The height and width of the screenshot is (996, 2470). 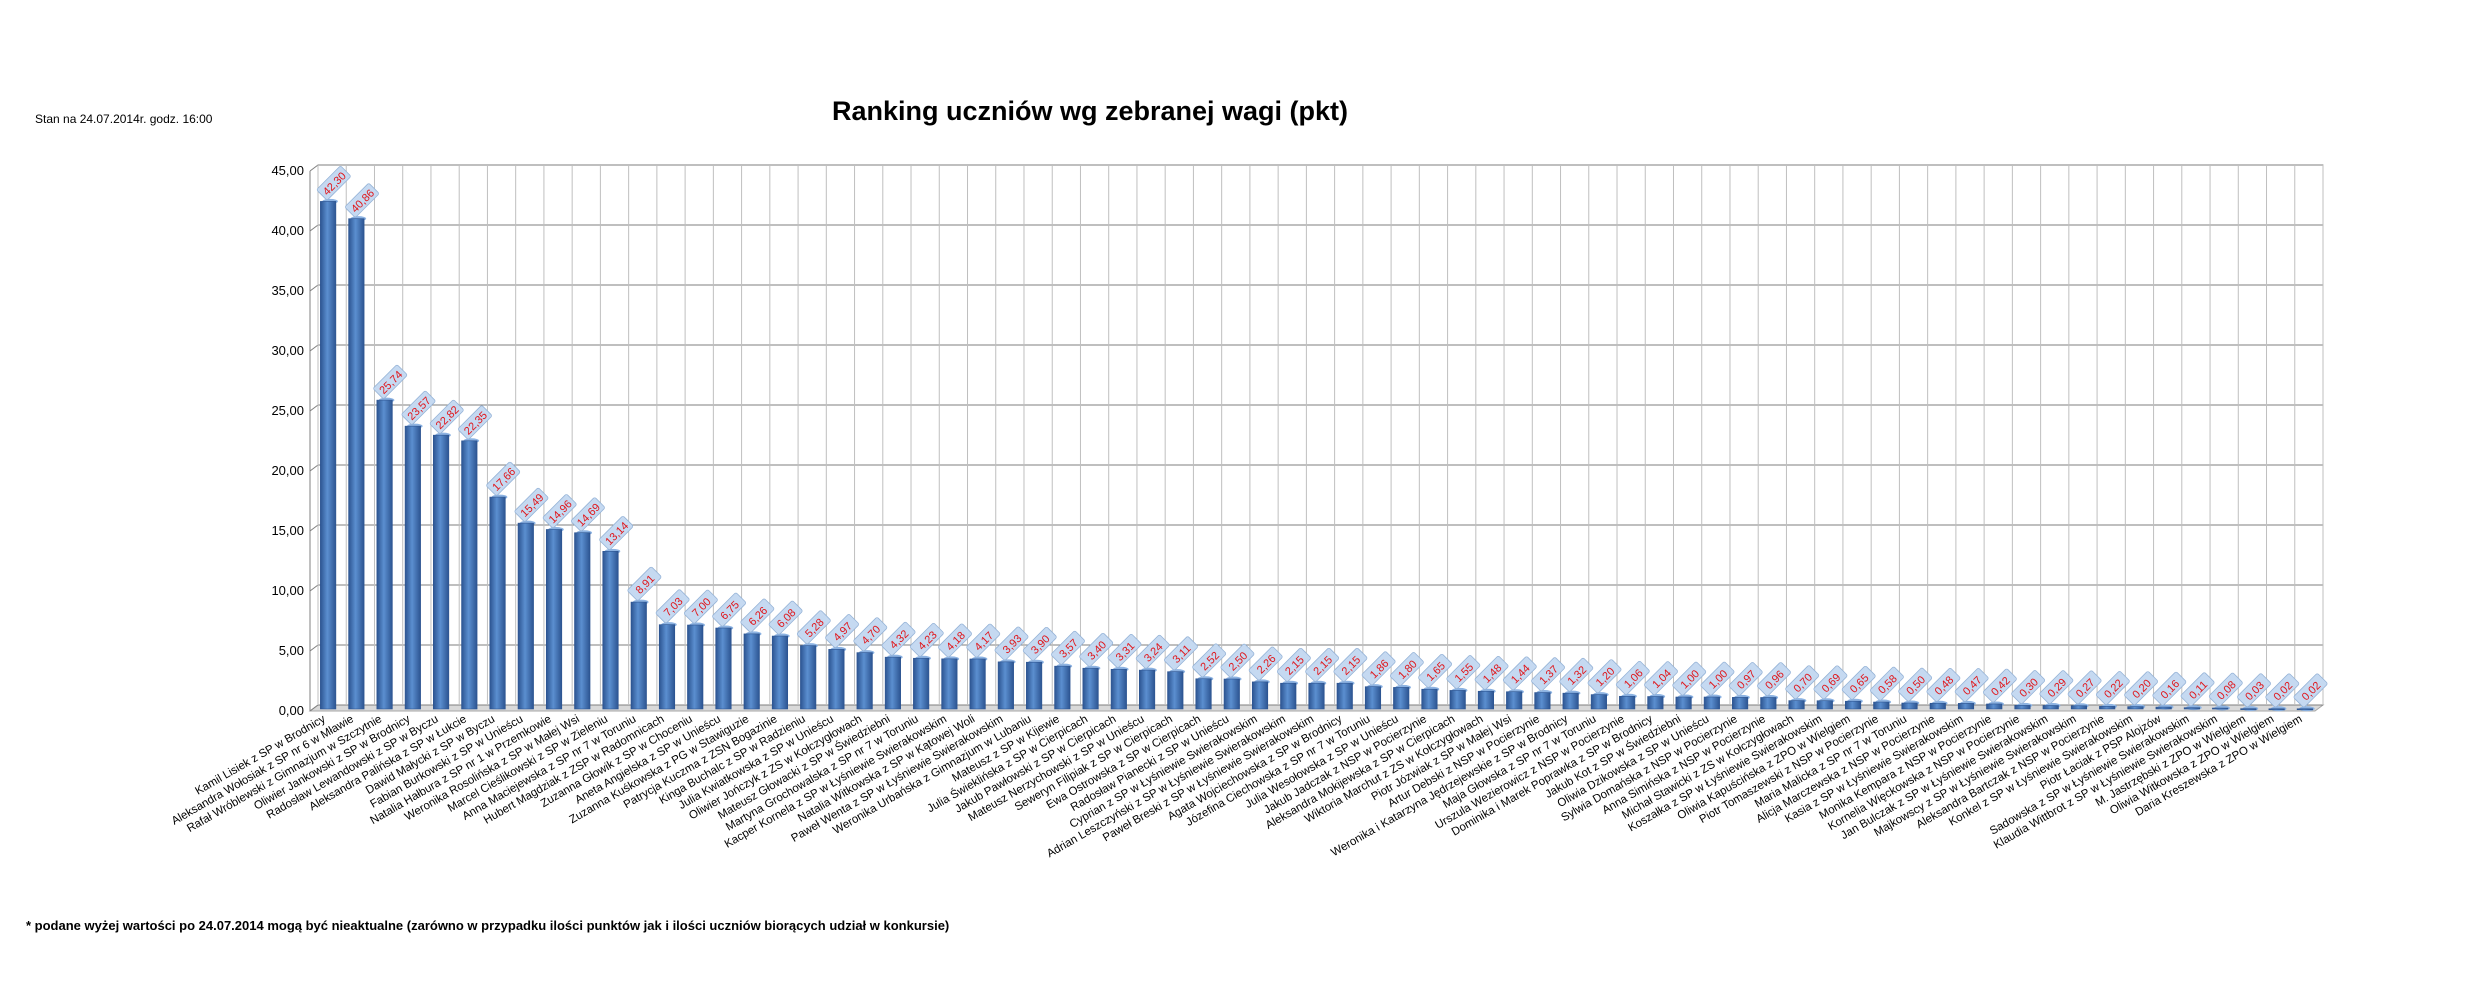 What do you see at coordinates (287, 350) in the screenshot?
I see `y-tick-label: 30,00` at bounding box center [287, 350].